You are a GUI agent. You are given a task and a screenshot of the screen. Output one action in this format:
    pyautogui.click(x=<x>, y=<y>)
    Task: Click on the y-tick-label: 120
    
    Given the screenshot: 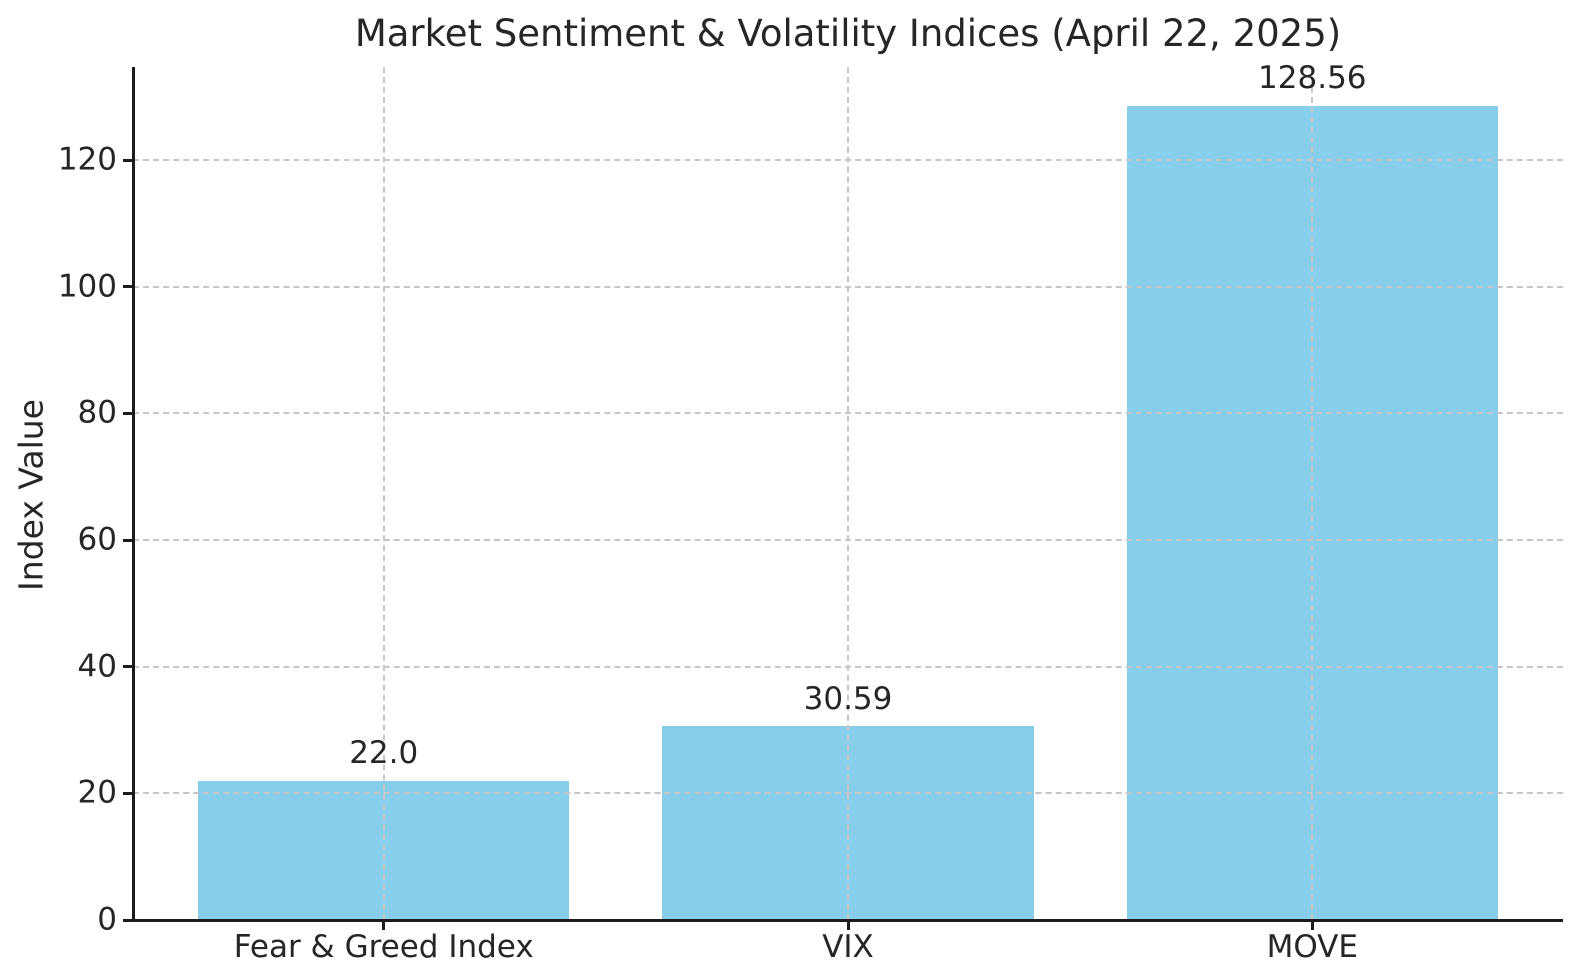 What is the action you would take?
    pyautogui.click(x=87, y=159)
    